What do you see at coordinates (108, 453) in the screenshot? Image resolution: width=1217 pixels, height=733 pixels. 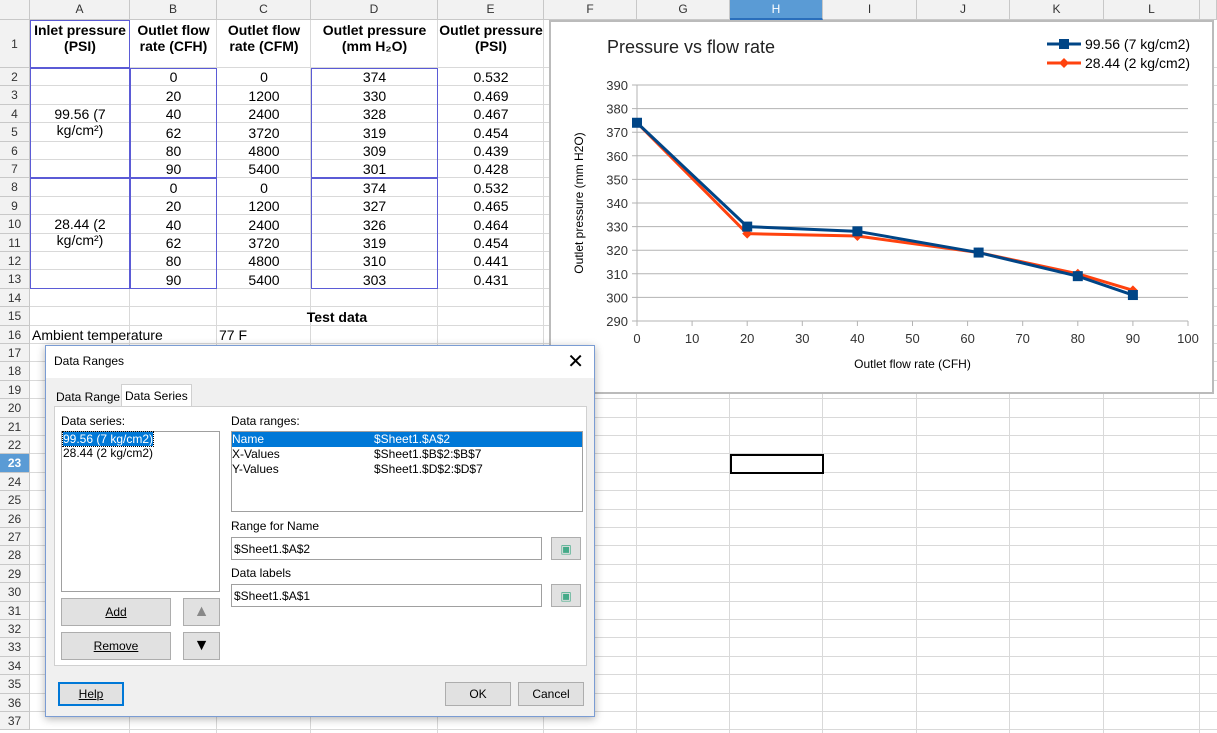 I see `list-item: 28.44 (2 kg/cm2)` at bounding box center [108, 453].